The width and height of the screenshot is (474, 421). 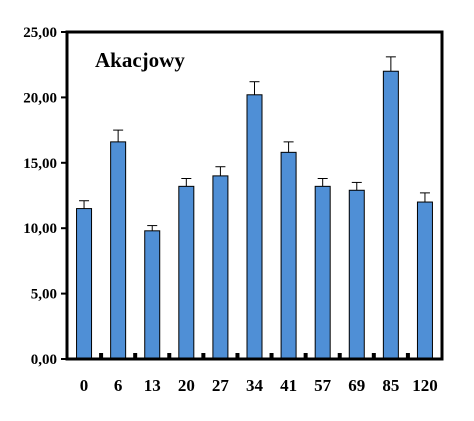 I want to click on y-tick-label: 5,00, so click(x=44, y=295).